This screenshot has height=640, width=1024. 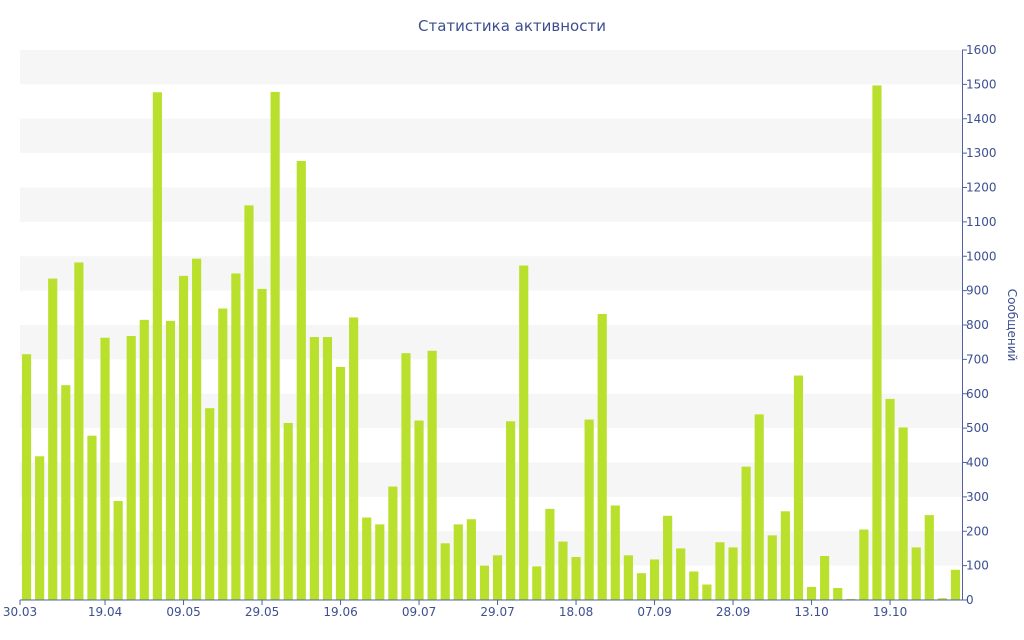 What do you see at coordinates (733, 612) in the screenshot?
I see `x-tick-label: 28.09` at bounding box center [733, 612].